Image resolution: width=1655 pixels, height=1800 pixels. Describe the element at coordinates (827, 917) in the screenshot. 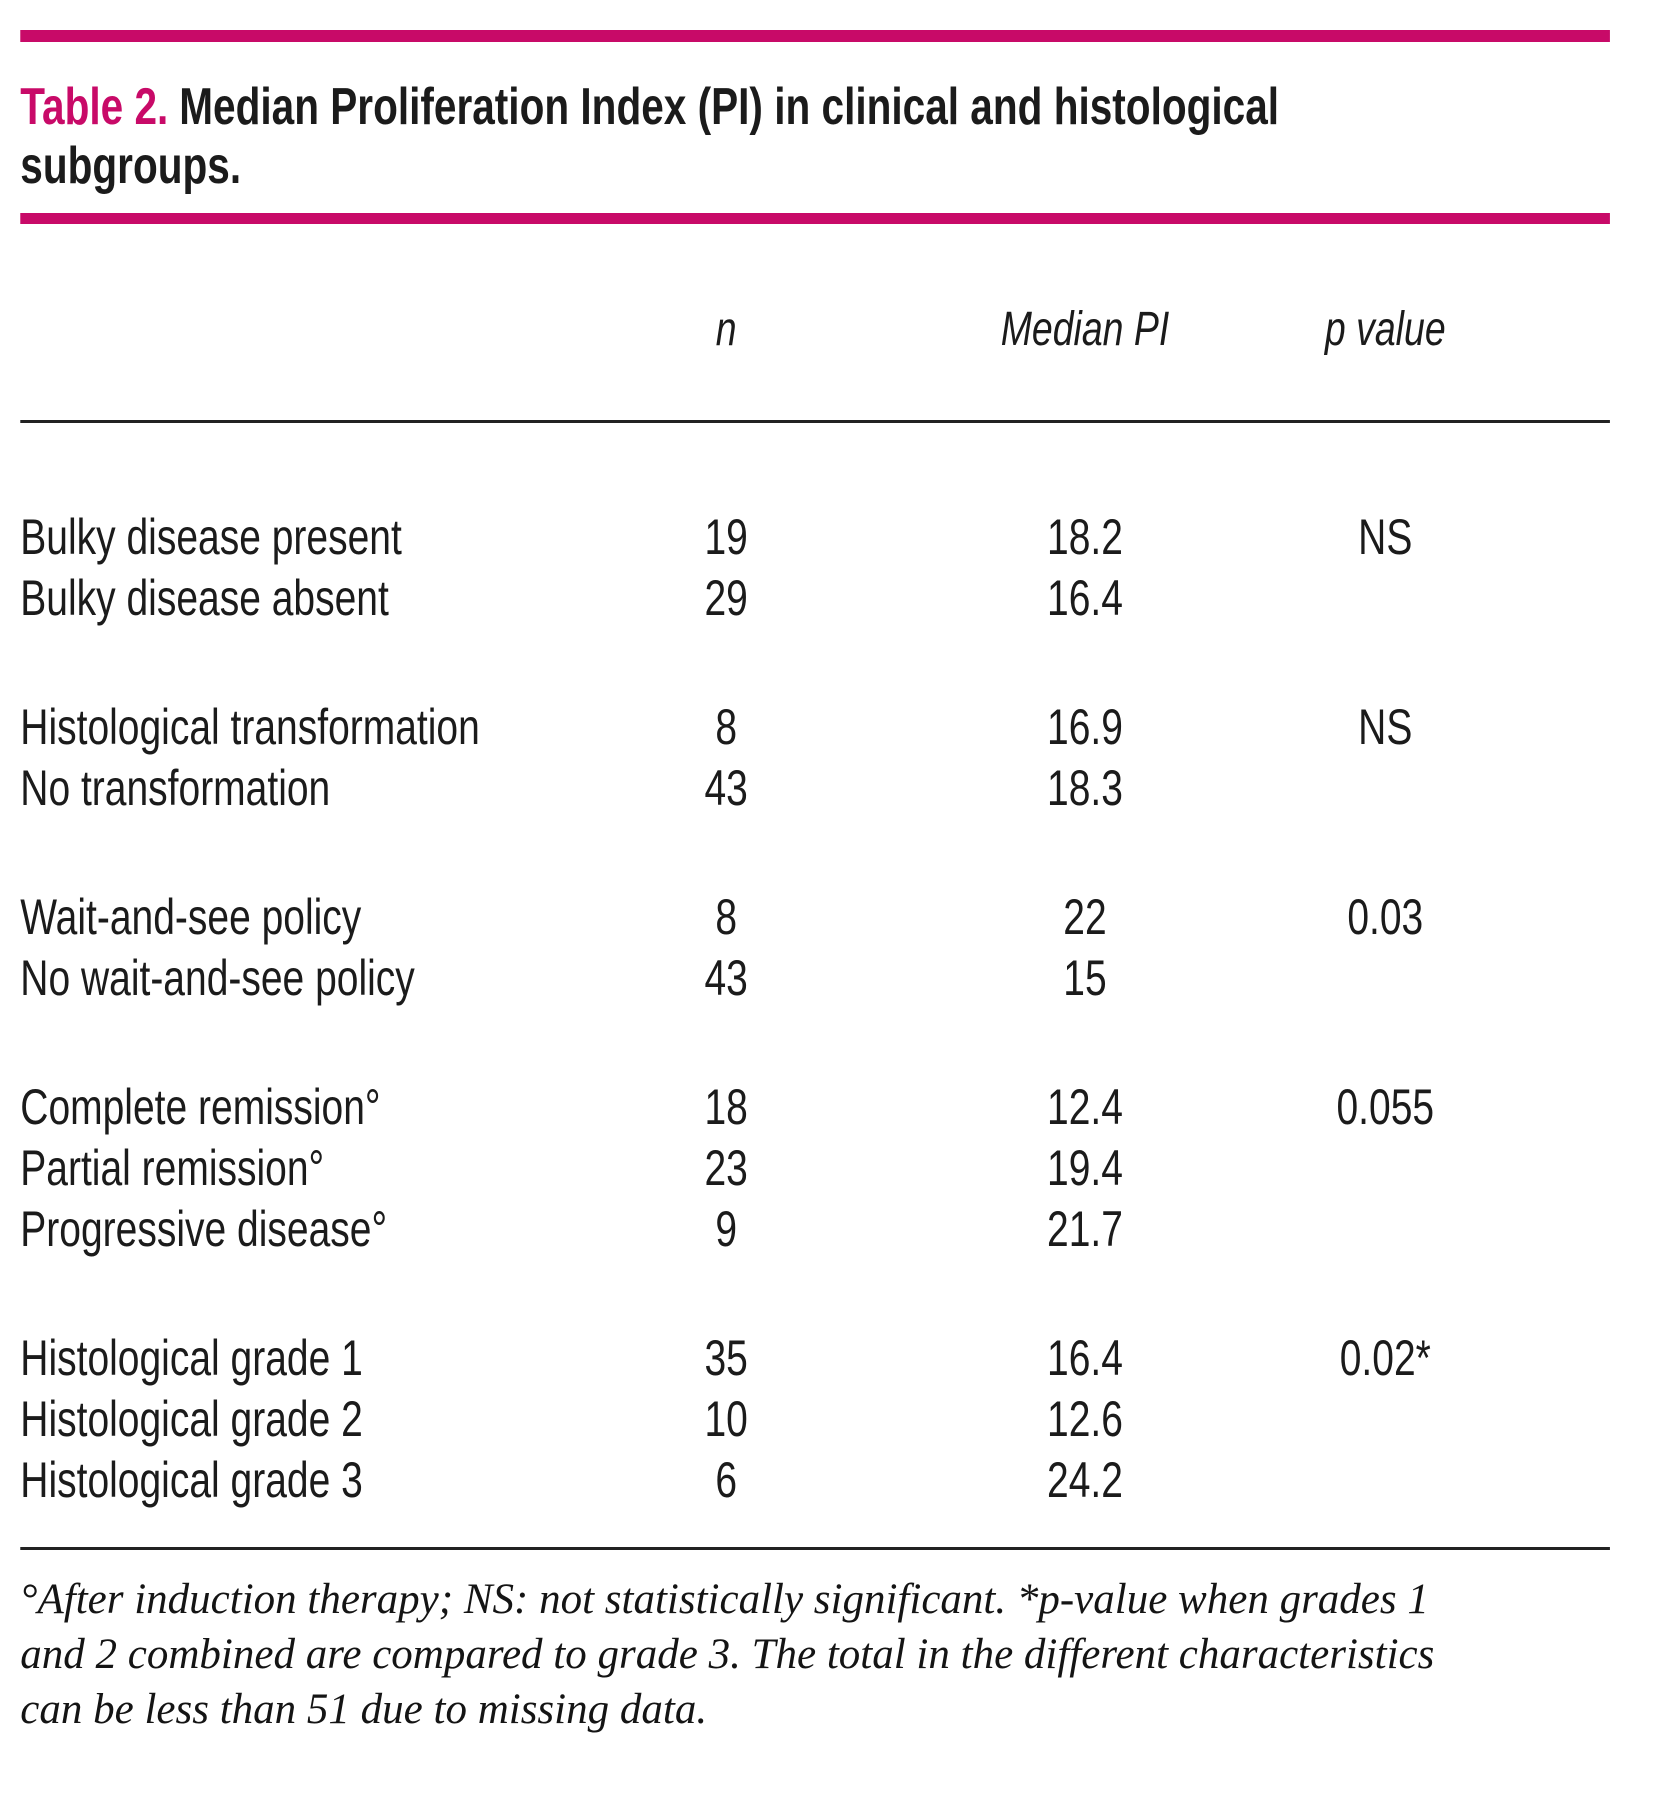

I see `table-row: Wait-and-see policy 8 22 0.03` at that location.